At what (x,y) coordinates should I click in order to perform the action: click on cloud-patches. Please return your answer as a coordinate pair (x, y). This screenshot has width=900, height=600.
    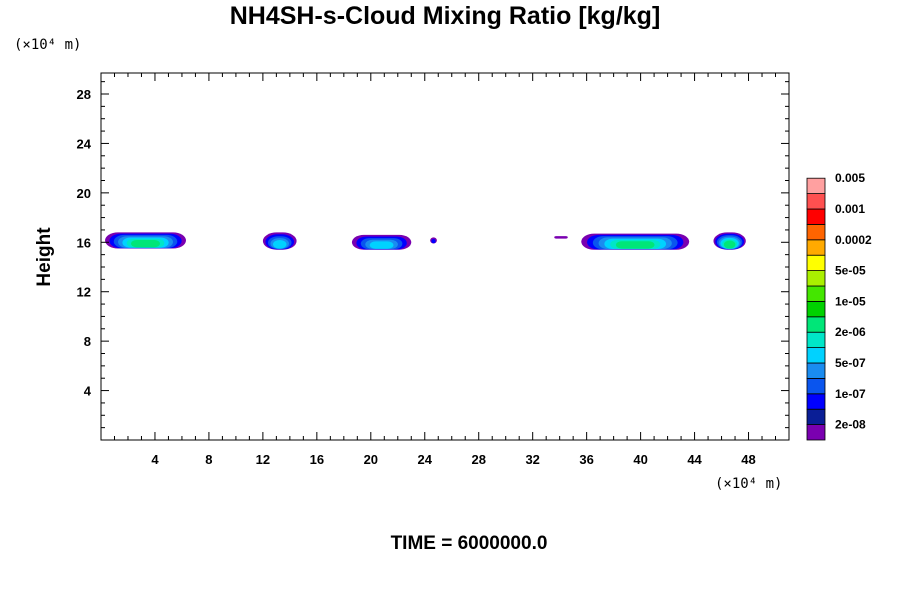
    Looking at the image, I should click on (425, 241).